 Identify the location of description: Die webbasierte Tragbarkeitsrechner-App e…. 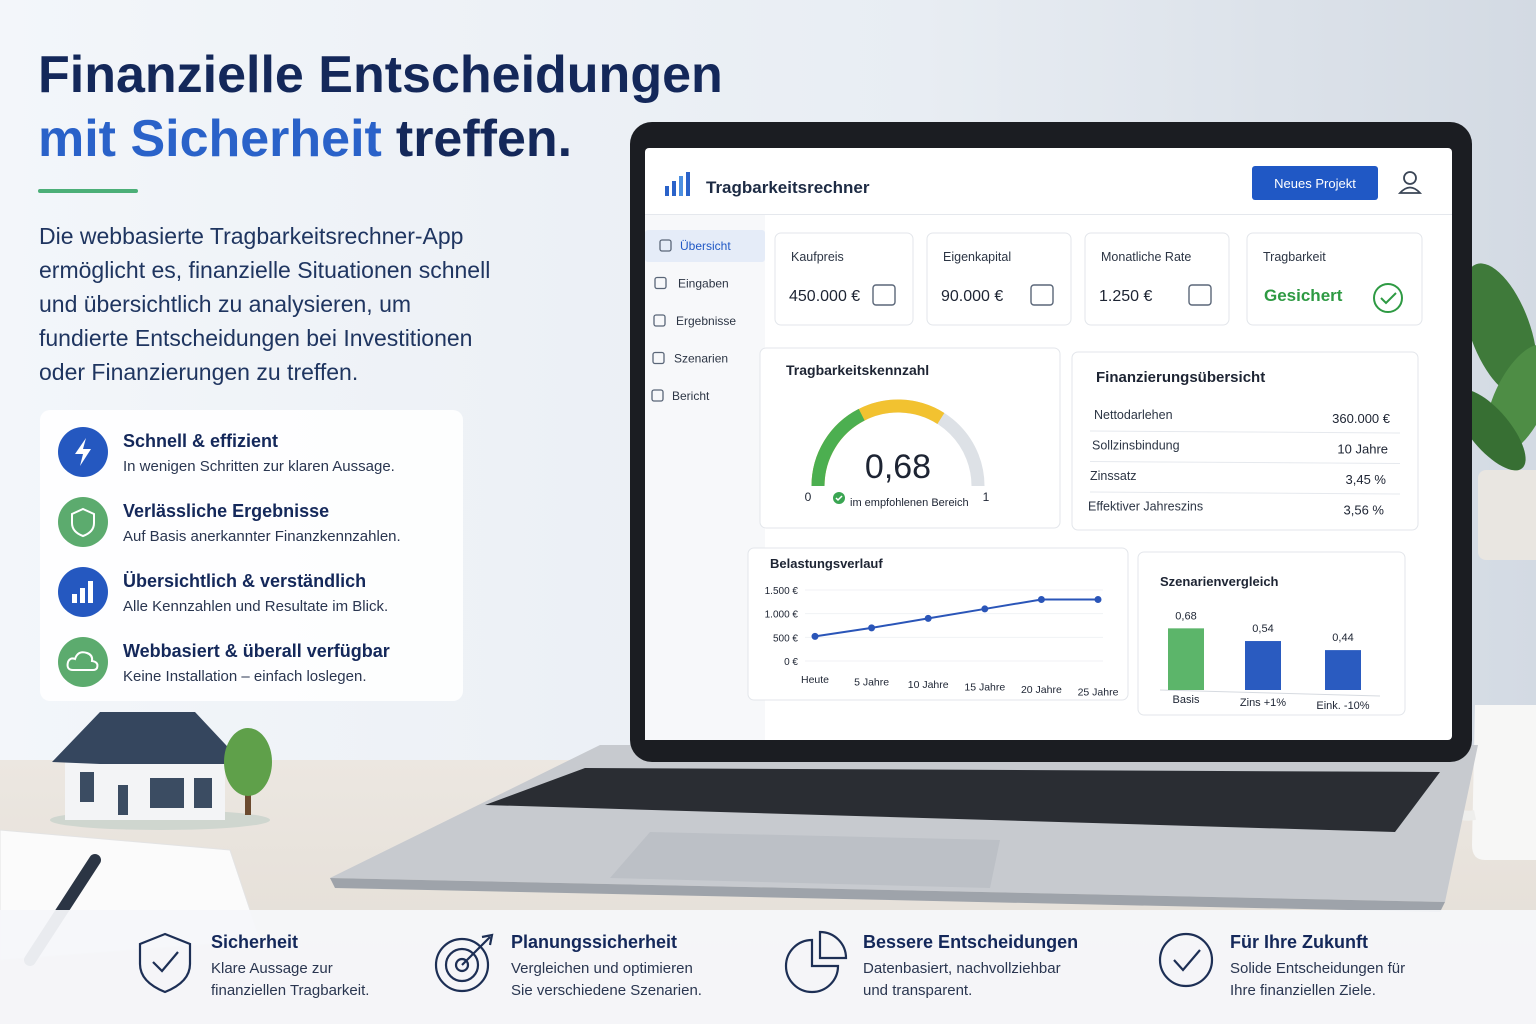
(264, 304).